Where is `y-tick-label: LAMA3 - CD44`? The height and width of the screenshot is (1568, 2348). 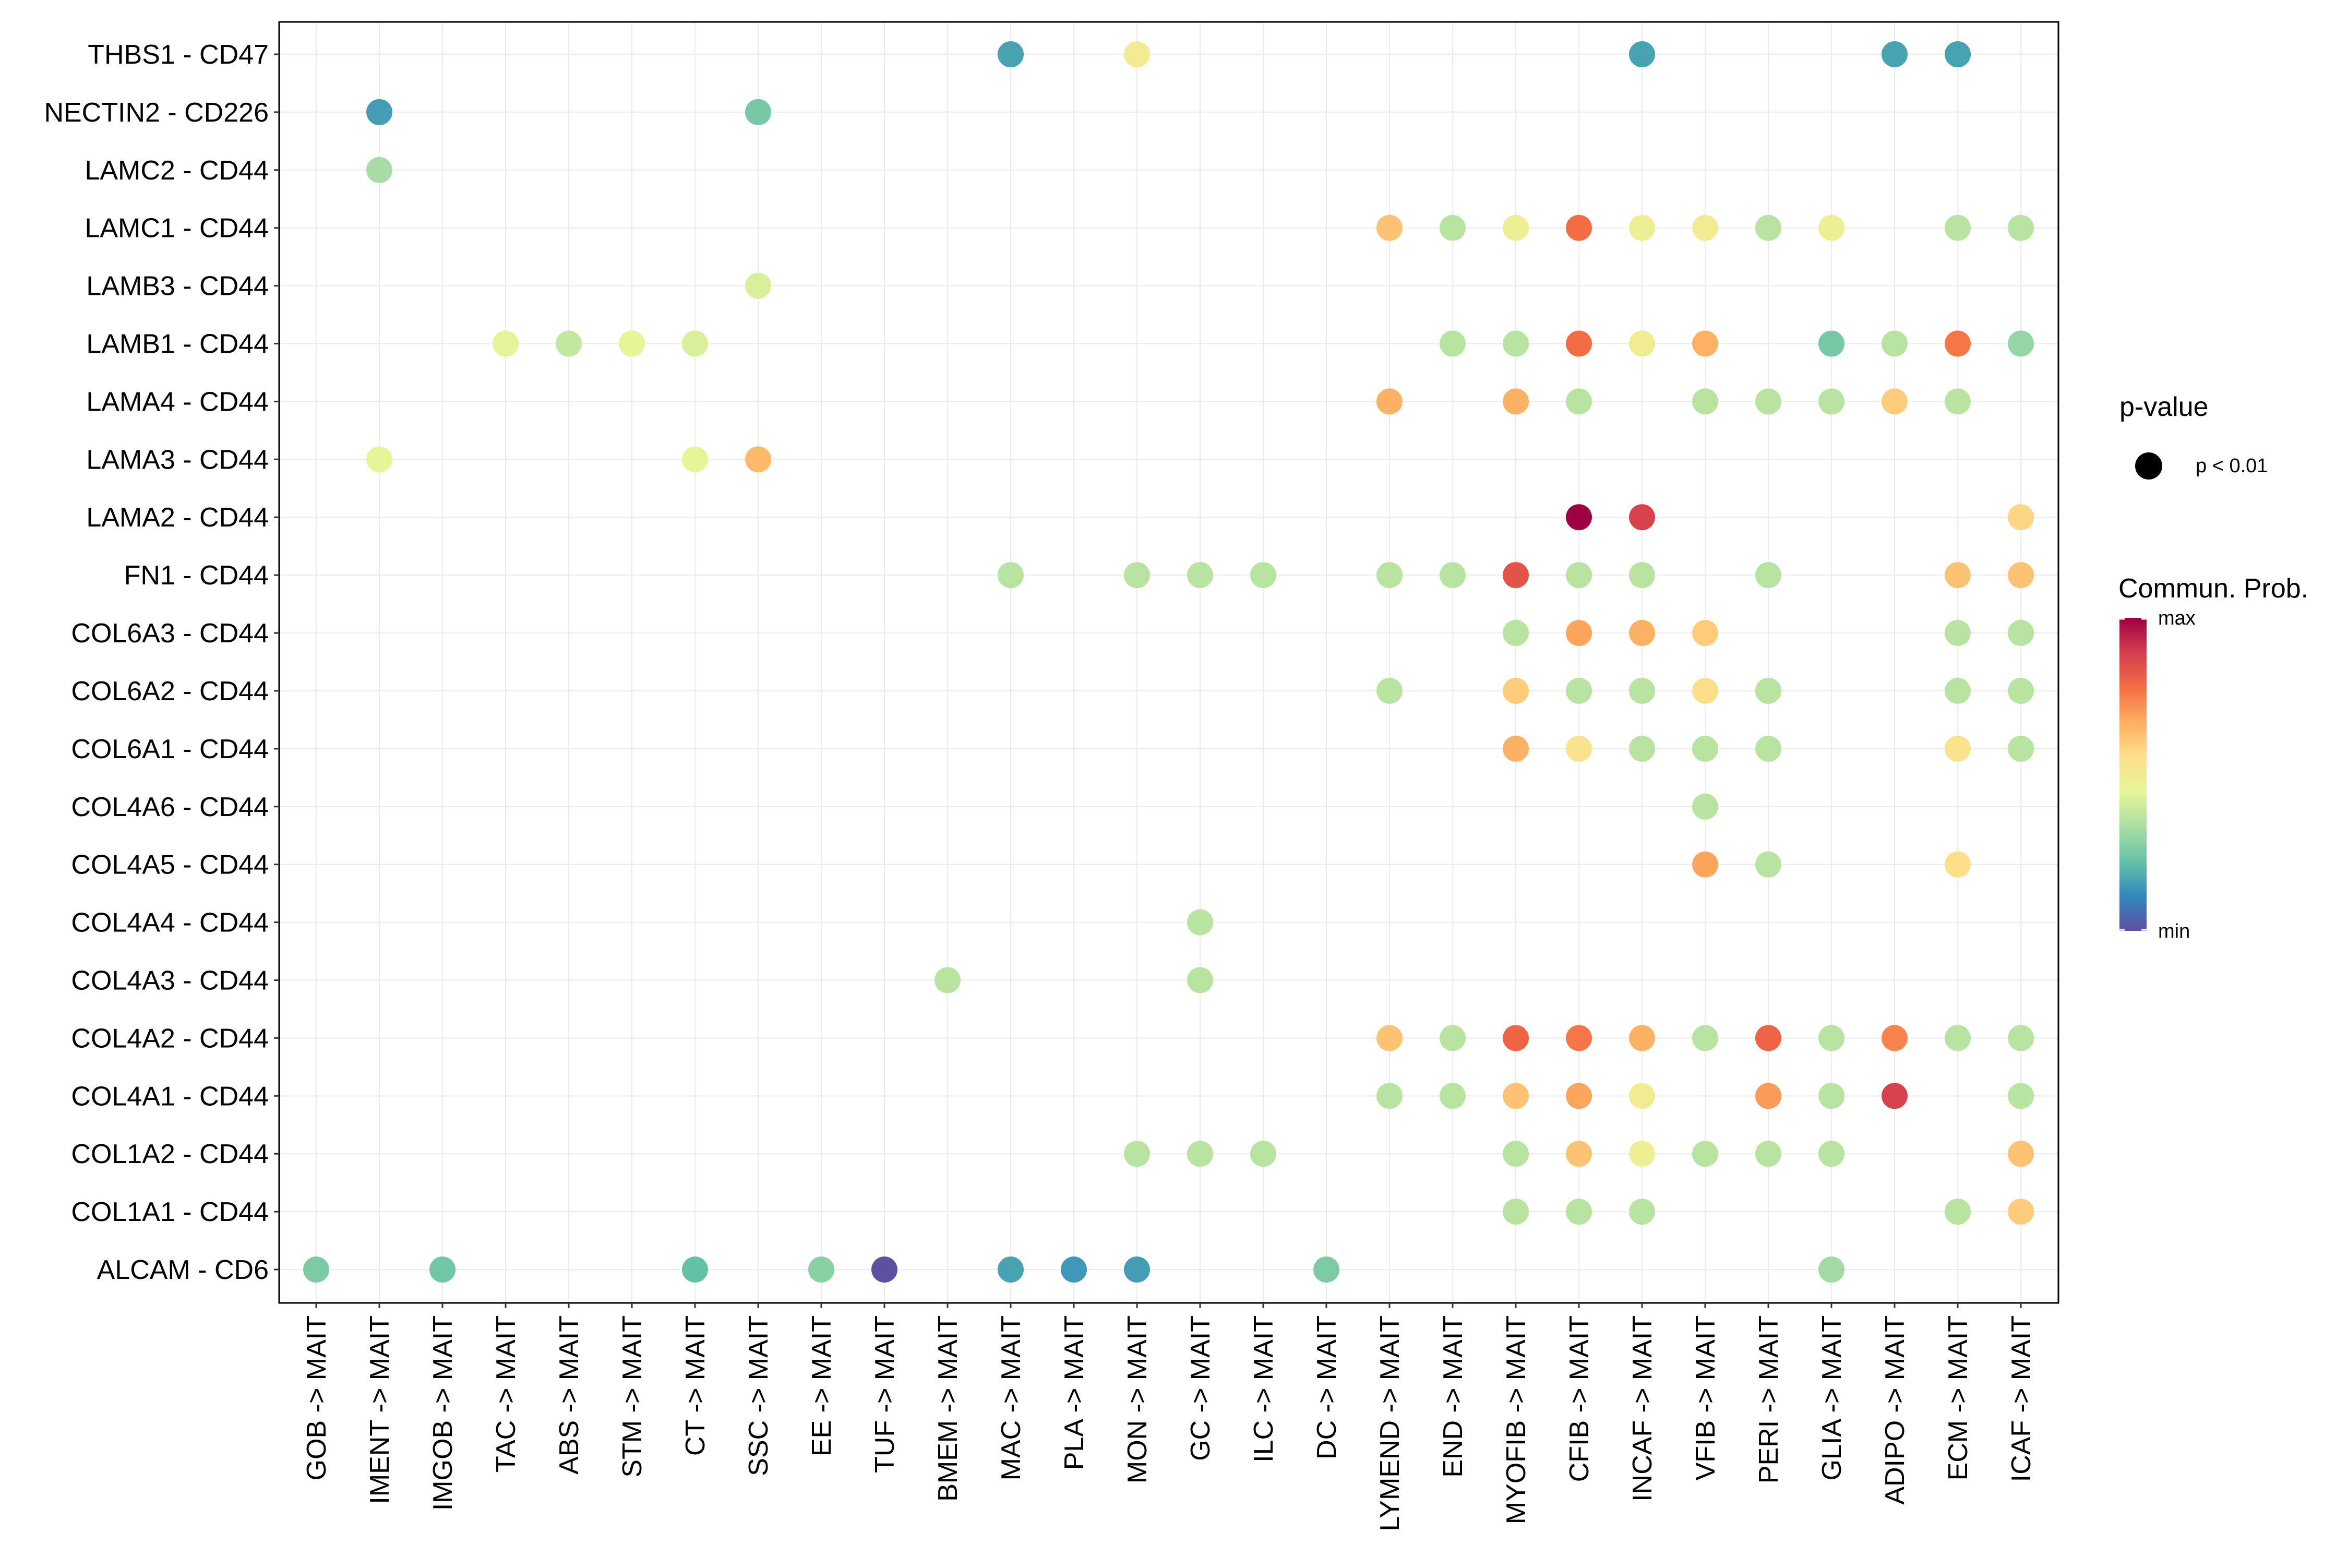 y-tick-label: LAMA3 - CD44 is located at coordinates (177, 460).